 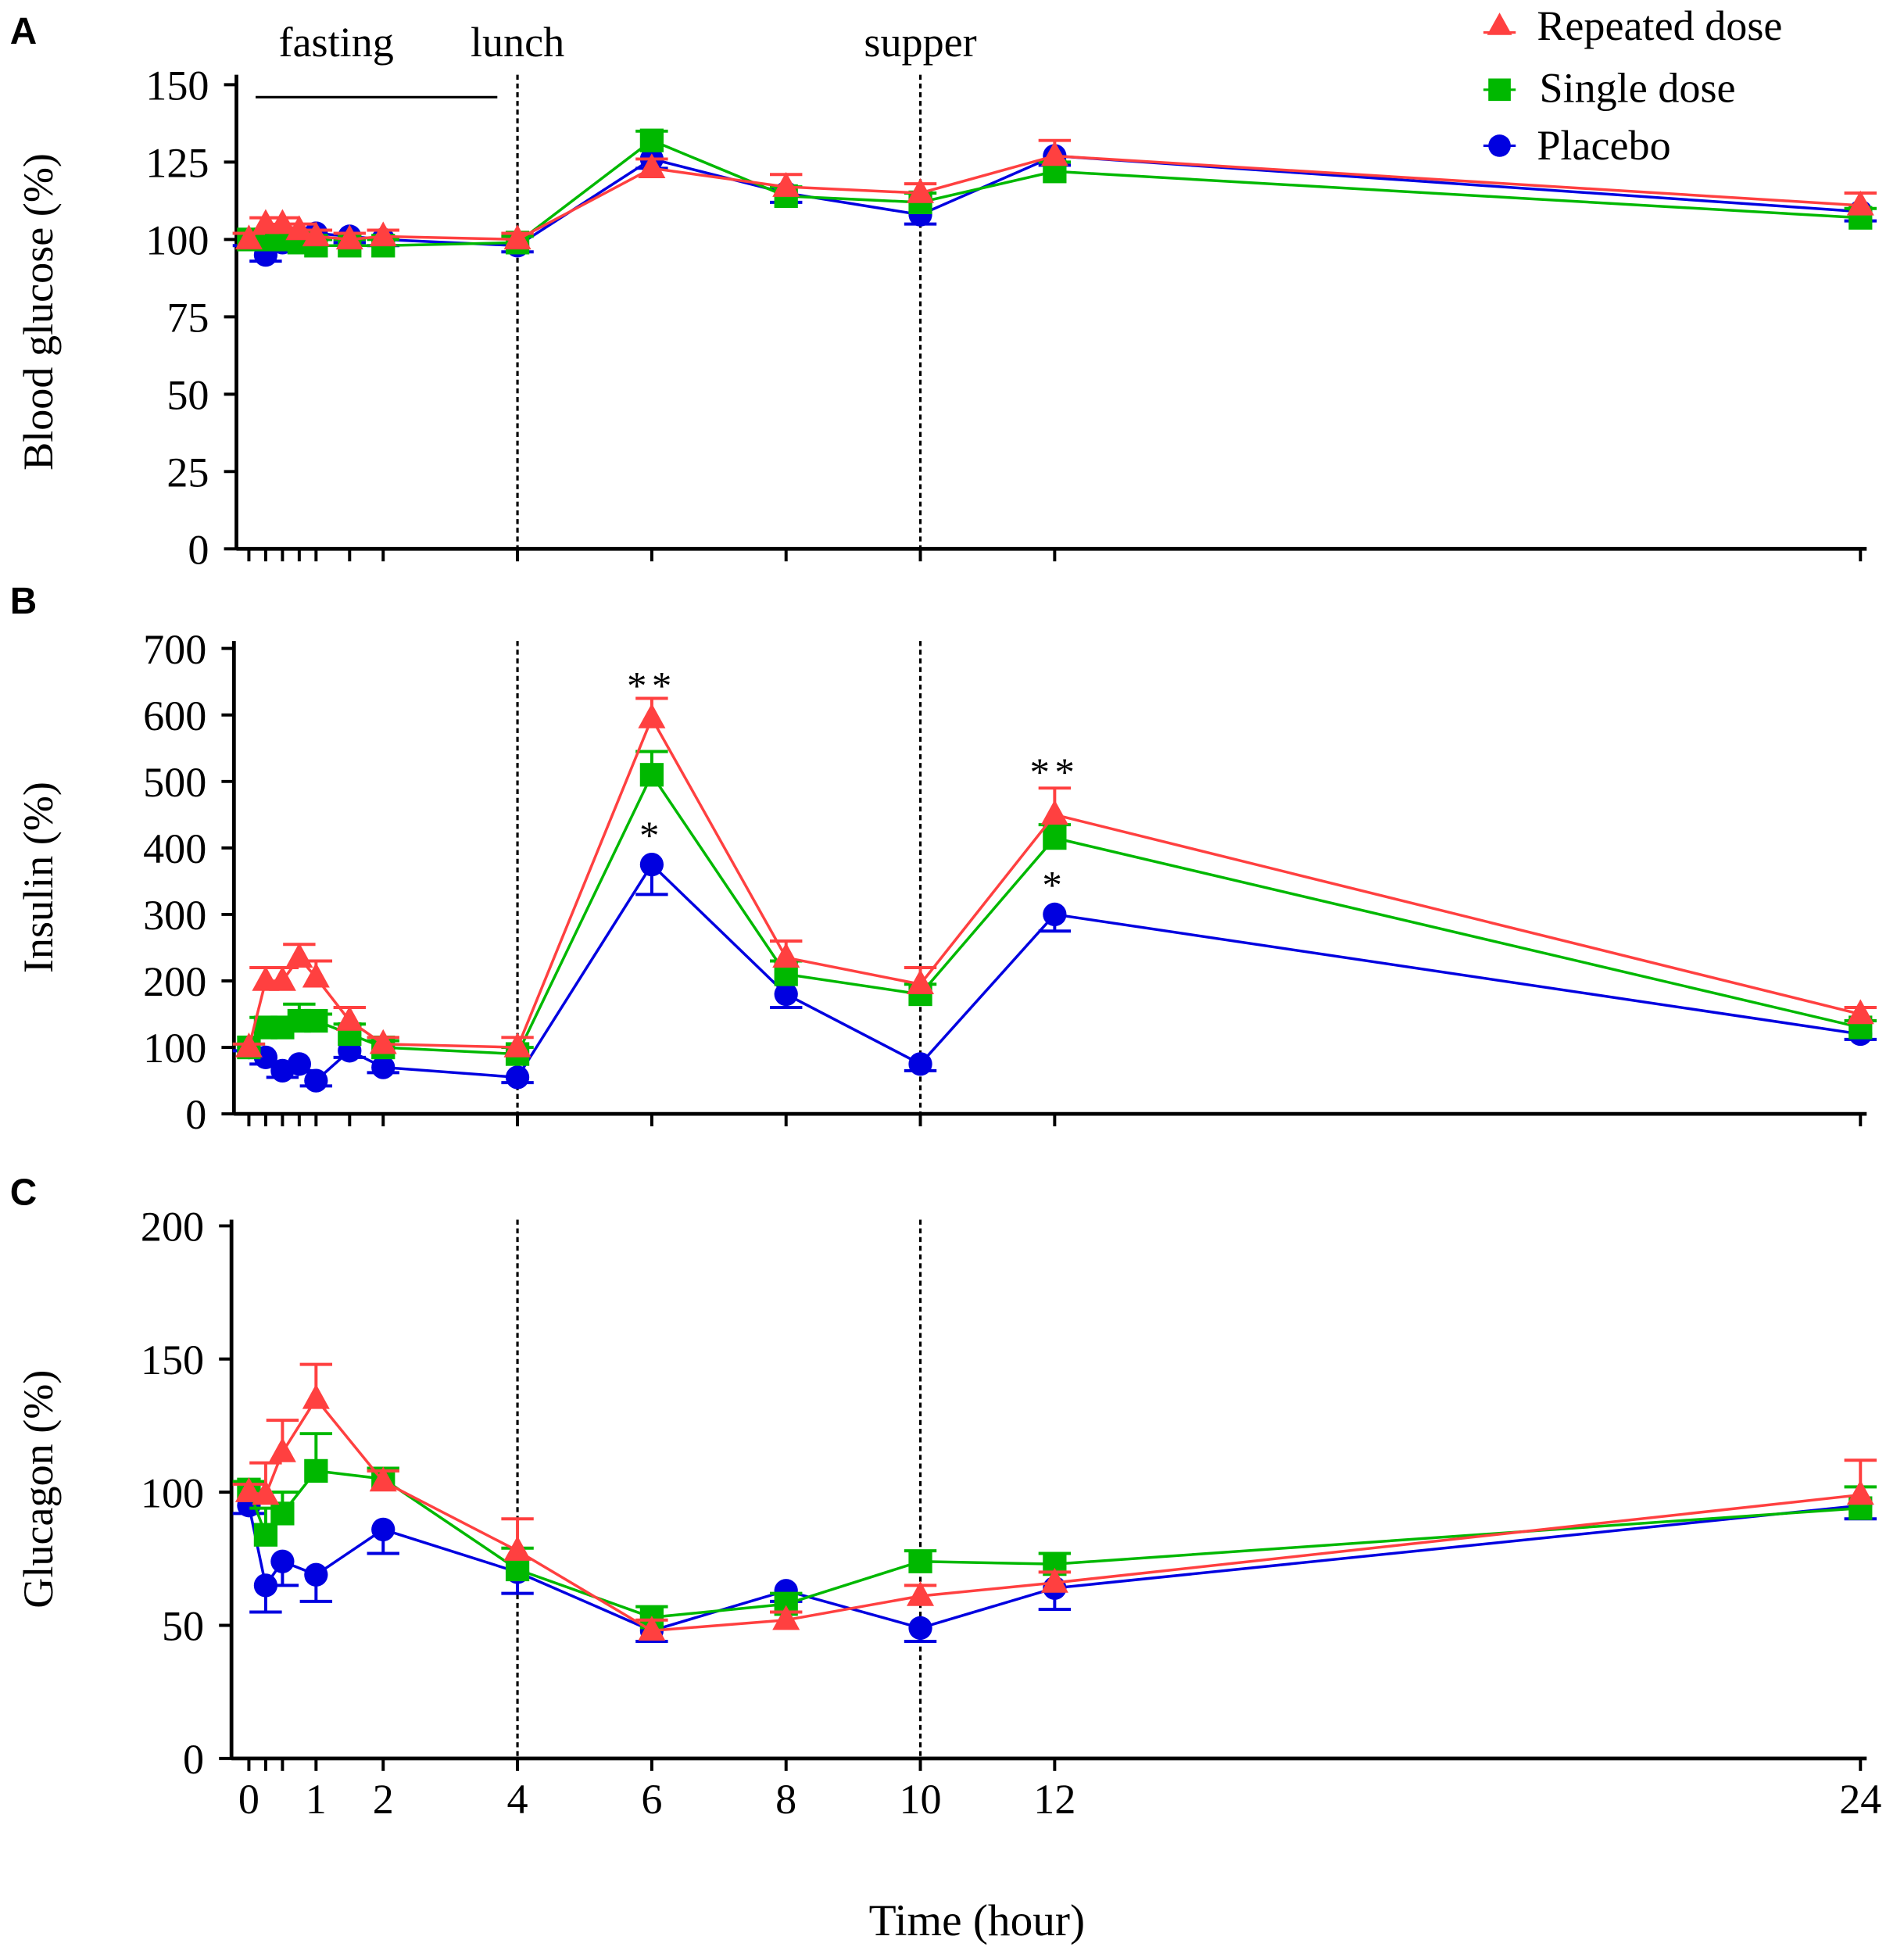 I want to click on x-tick-label: 1, so click(x=316, y=1799).